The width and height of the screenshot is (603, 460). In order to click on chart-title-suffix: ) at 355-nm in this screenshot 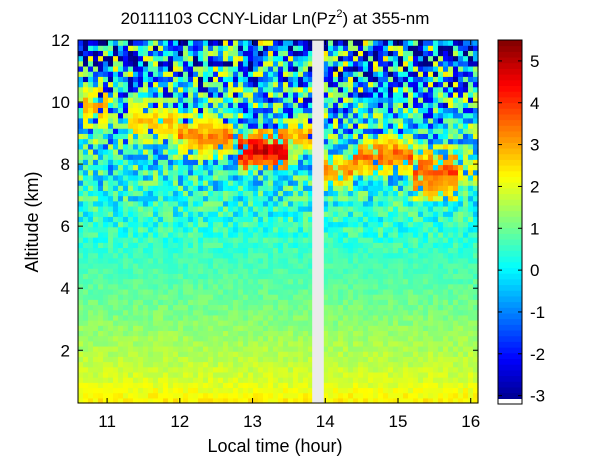, I will do `click(385, 18)`.